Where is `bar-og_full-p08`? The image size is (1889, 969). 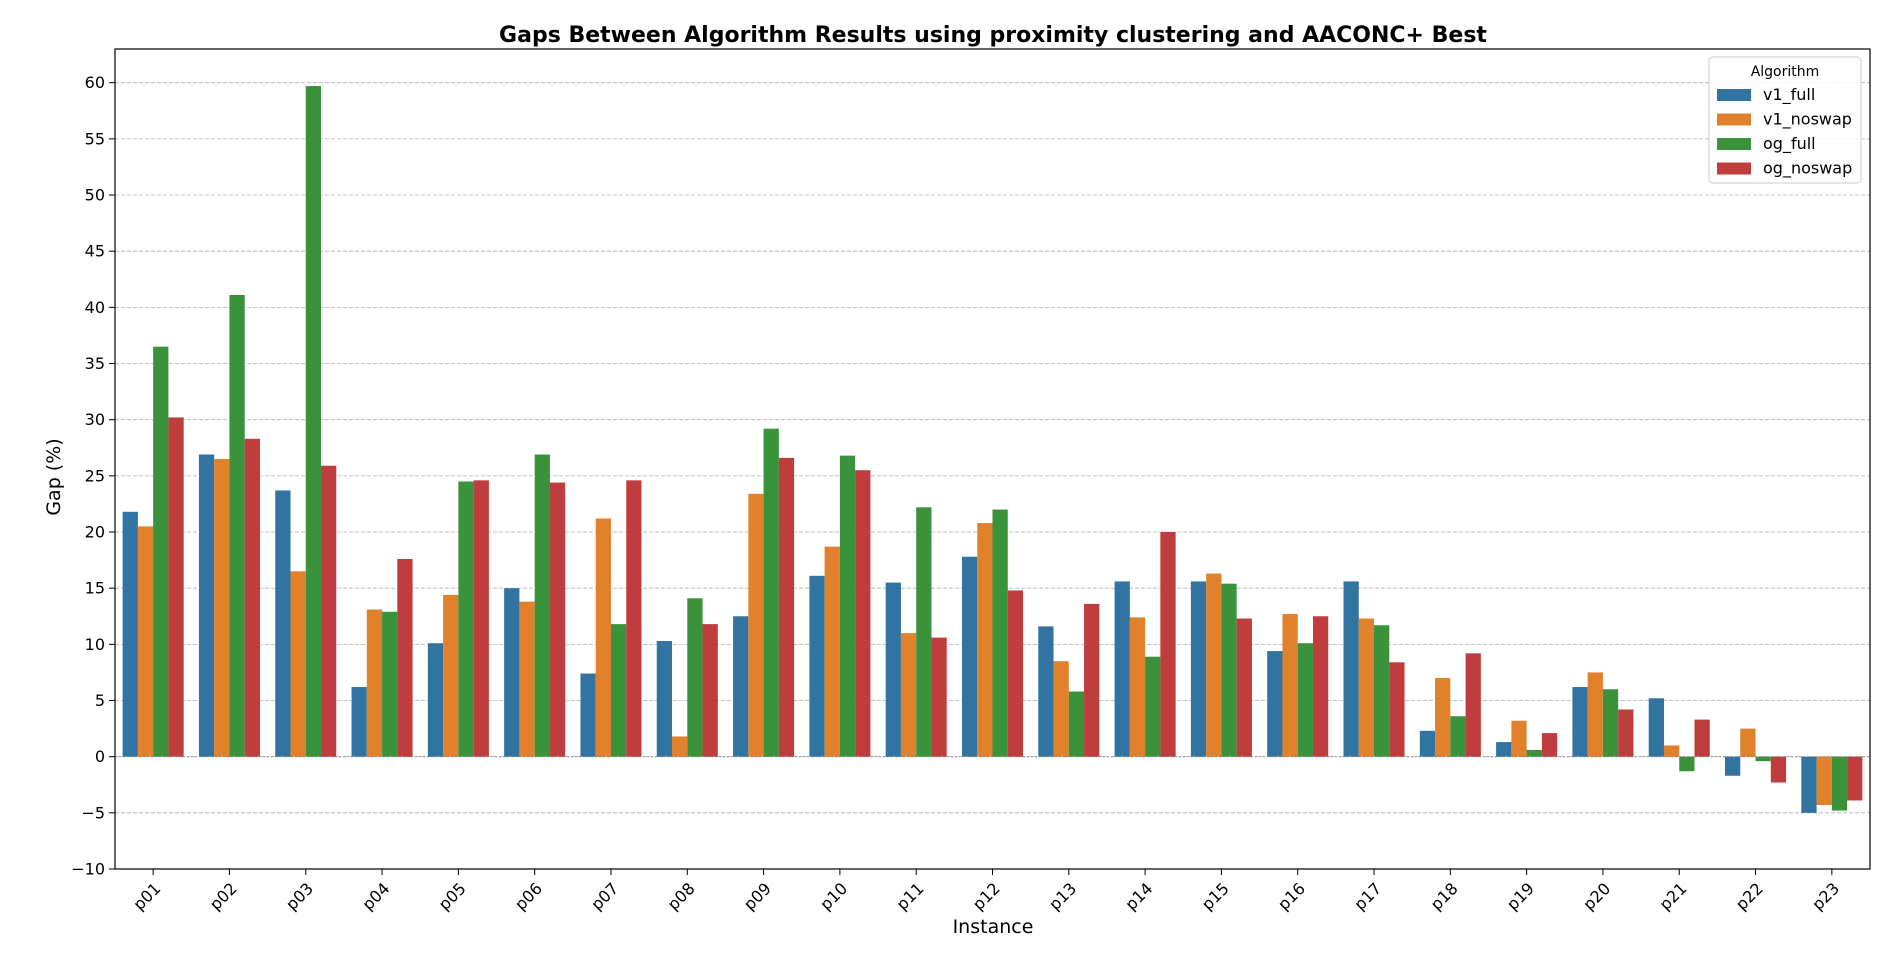
bar-og_full-p08 is located at coordinates (695, 677).